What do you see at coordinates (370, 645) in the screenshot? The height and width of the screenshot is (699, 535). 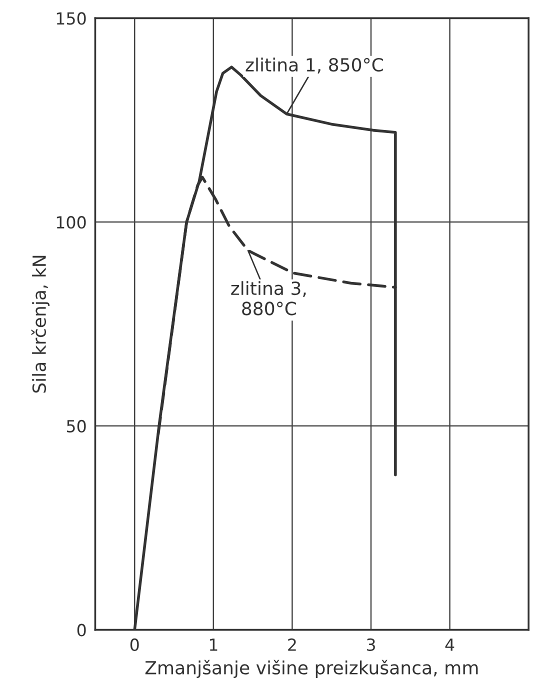 I see `x-tick-label: 3` at bounding box center [370, 645].